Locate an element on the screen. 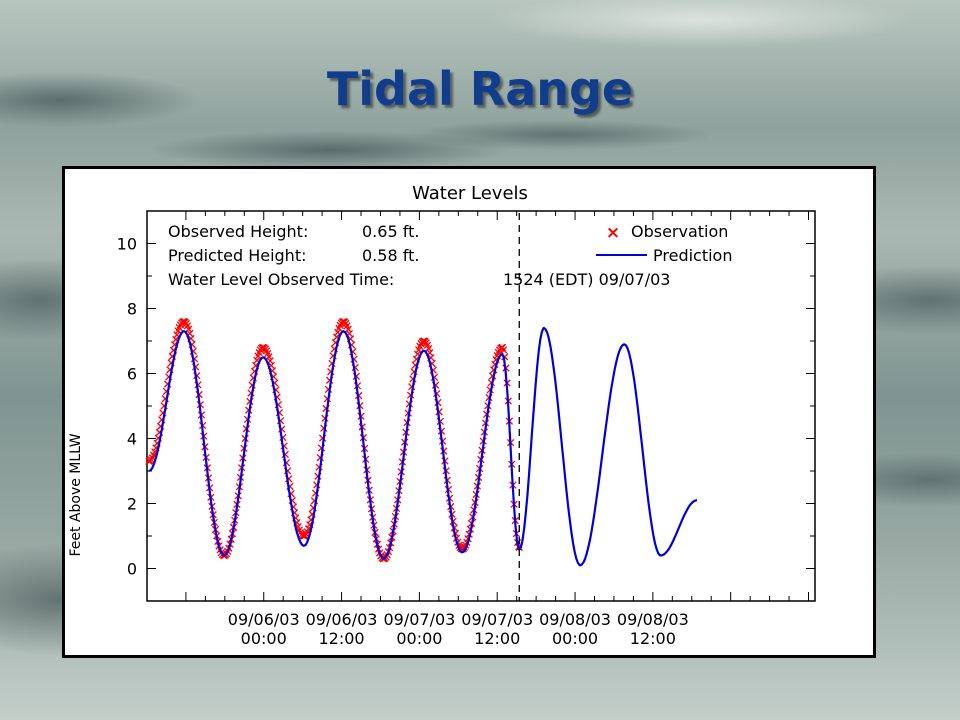 The height and width of the screenshot is (720, 960). chart-title: Water Levels is located at coordinates (470, 193).